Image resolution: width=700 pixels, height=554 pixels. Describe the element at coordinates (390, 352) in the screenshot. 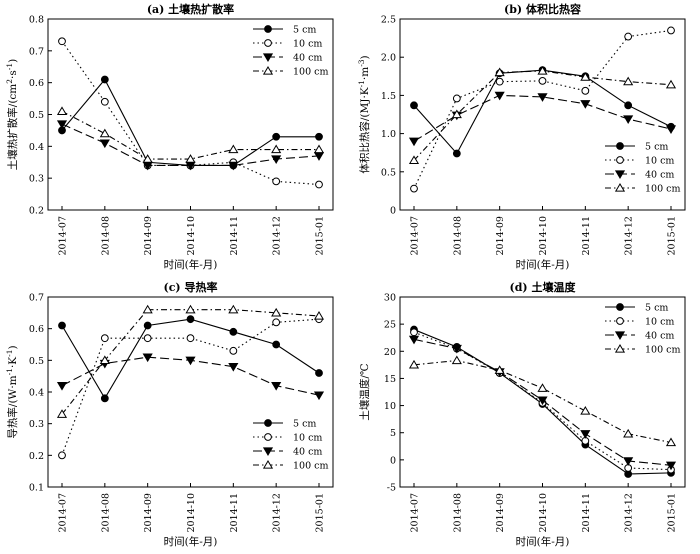

I see `y-tick-label: 20` at that location.